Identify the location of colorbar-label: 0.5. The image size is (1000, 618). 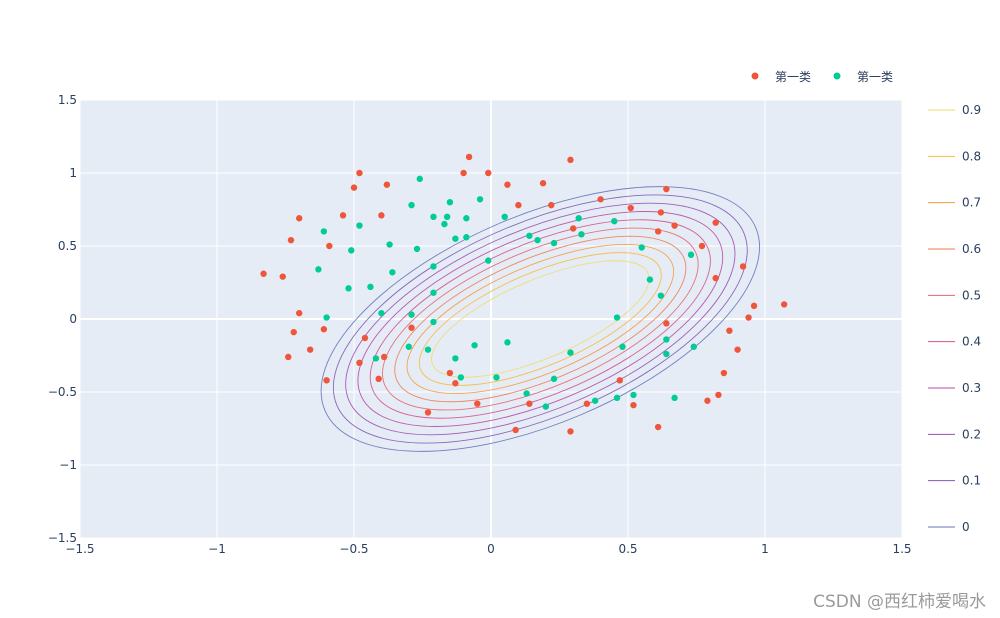
(971, 295).